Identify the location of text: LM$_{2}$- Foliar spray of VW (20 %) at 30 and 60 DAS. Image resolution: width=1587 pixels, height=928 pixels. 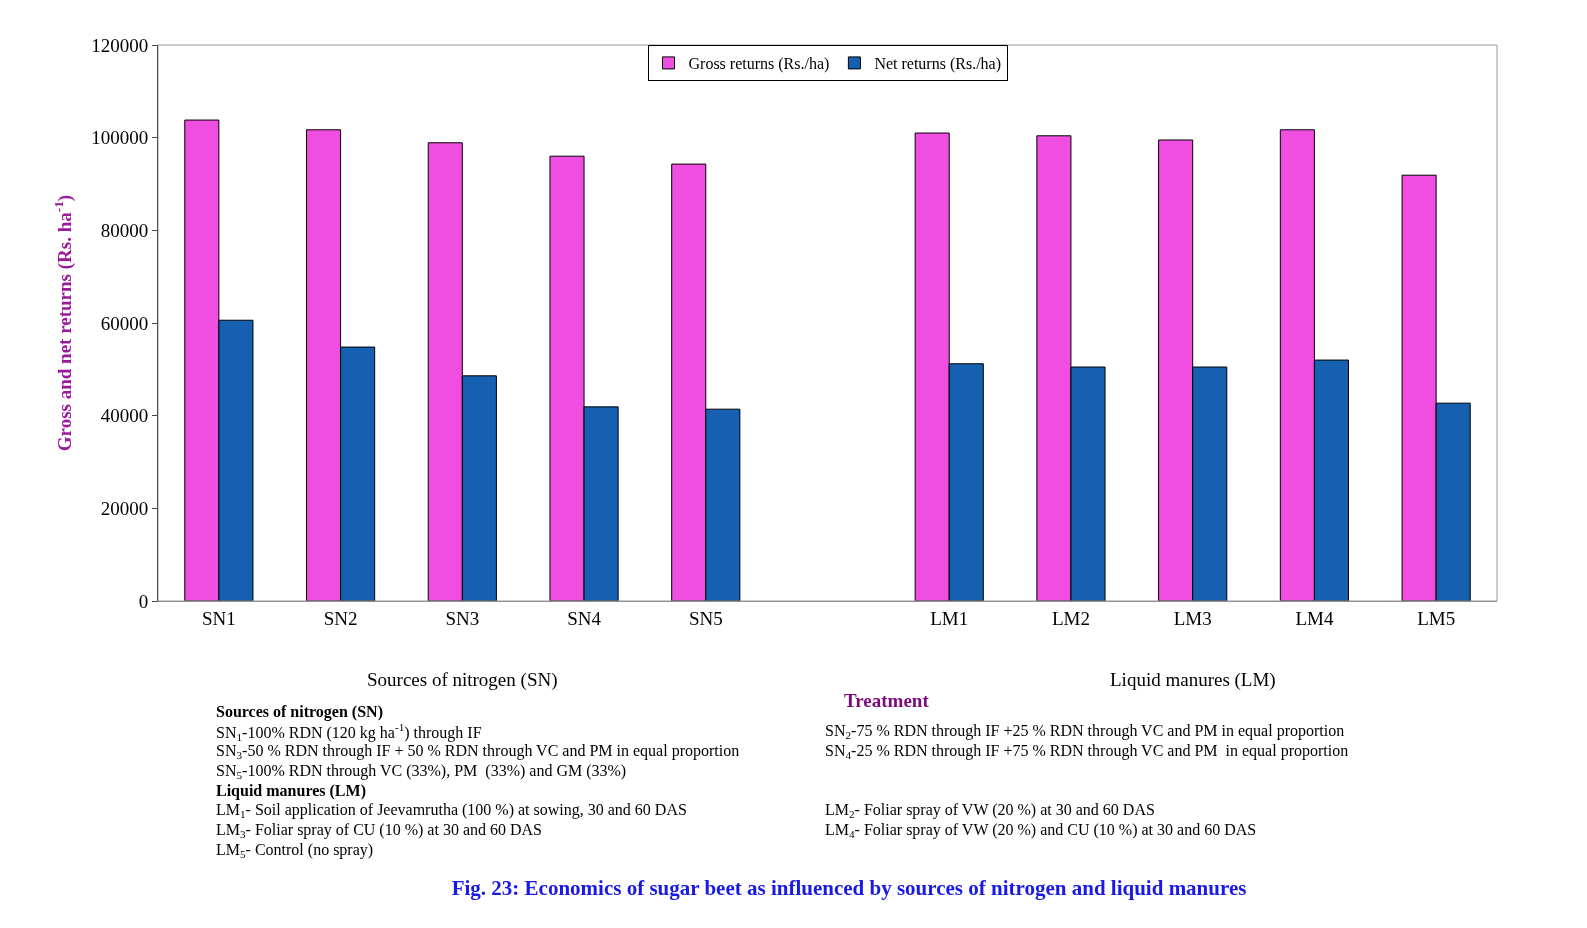
(990, 811).